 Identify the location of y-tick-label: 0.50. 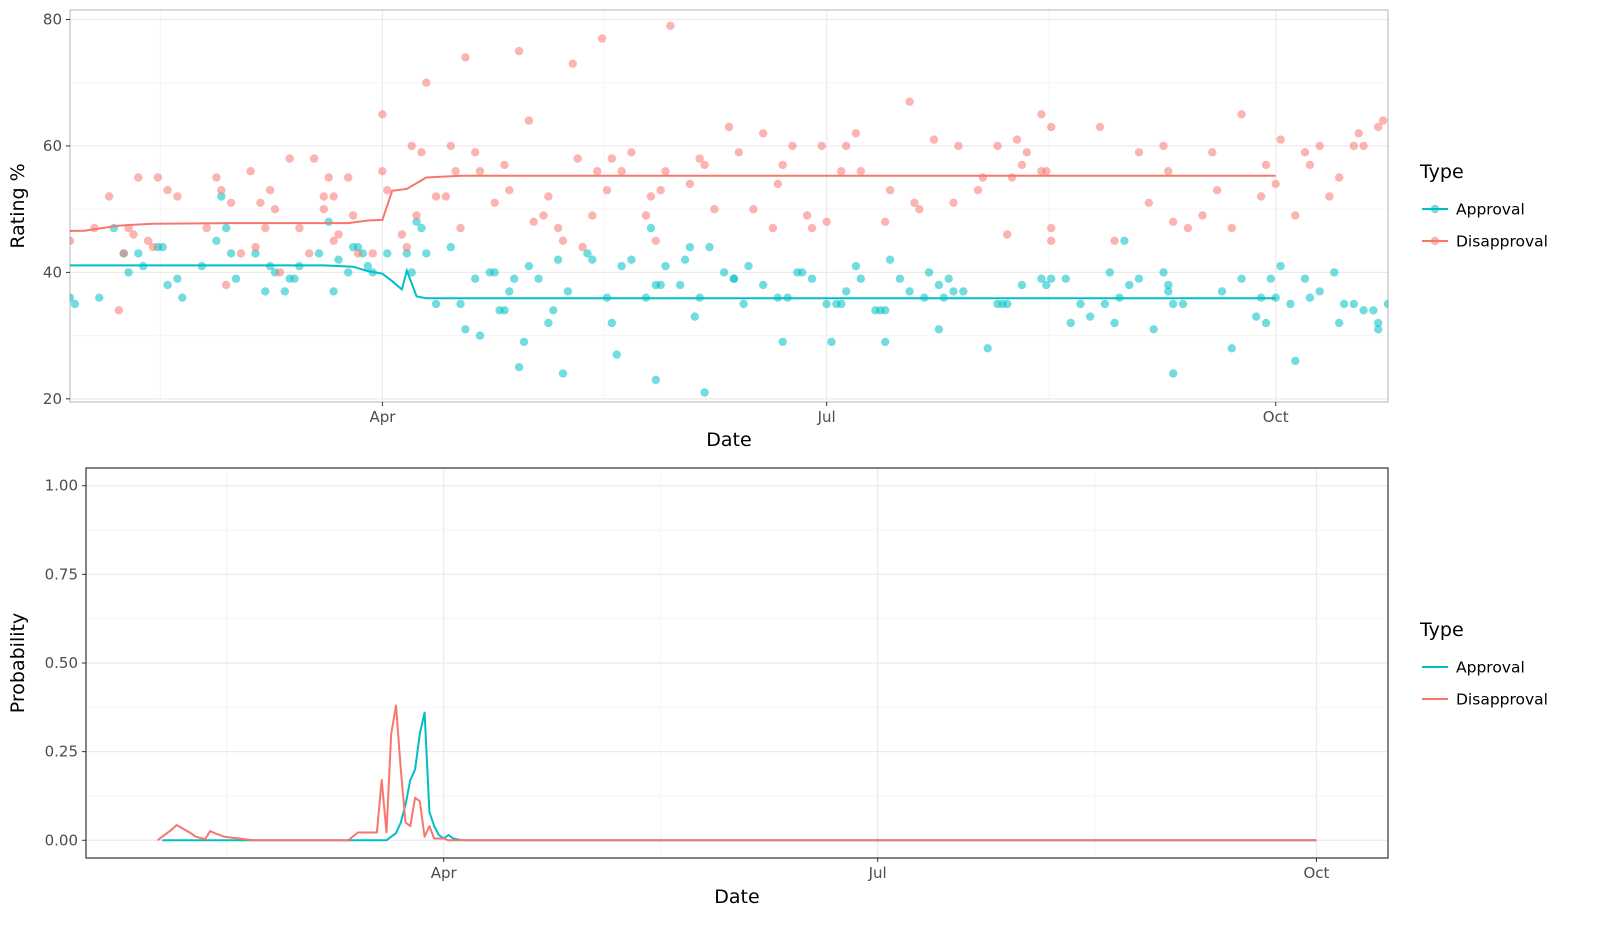
(61, 663).